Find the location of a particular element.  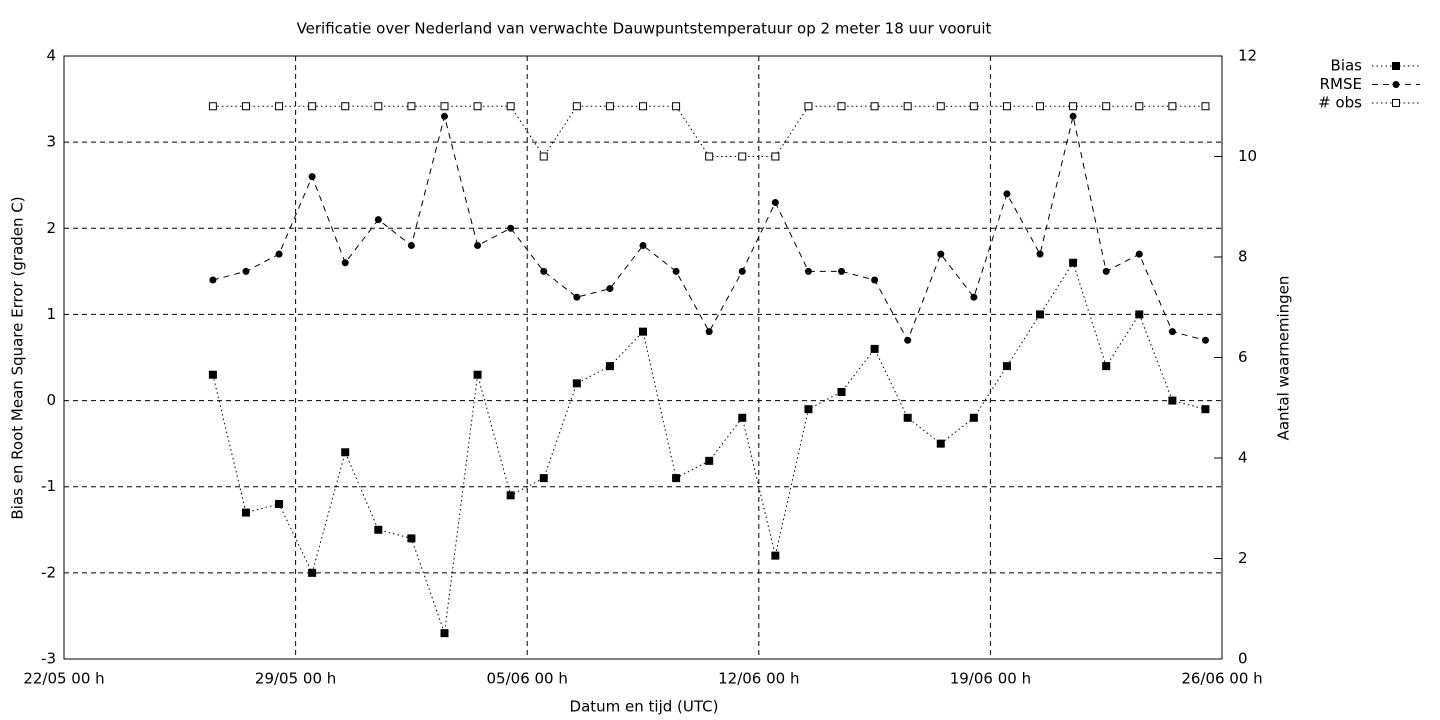

y-tick-label: -2 is located at coordinates (48, 572).